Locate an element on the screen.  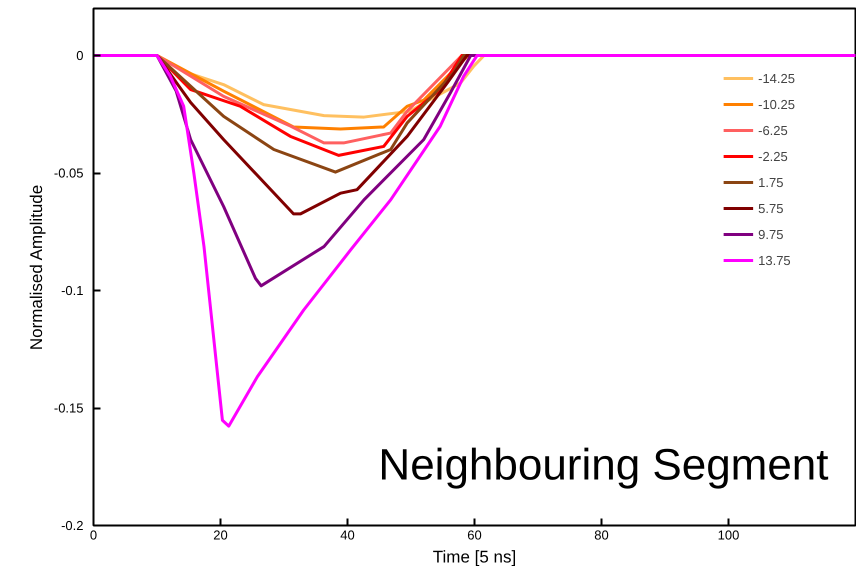
x-tick-label: 100 is located at coordinates (729, 535).